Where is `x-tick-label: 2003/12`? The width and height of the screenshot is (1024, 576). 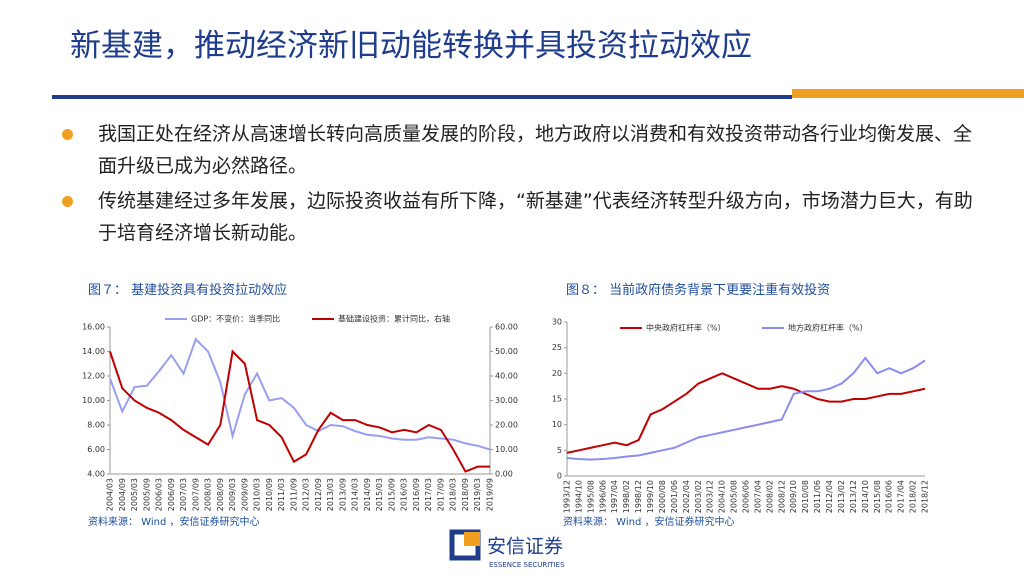 x-tick-label: 2003/12 is located at coordinates (710, 496).